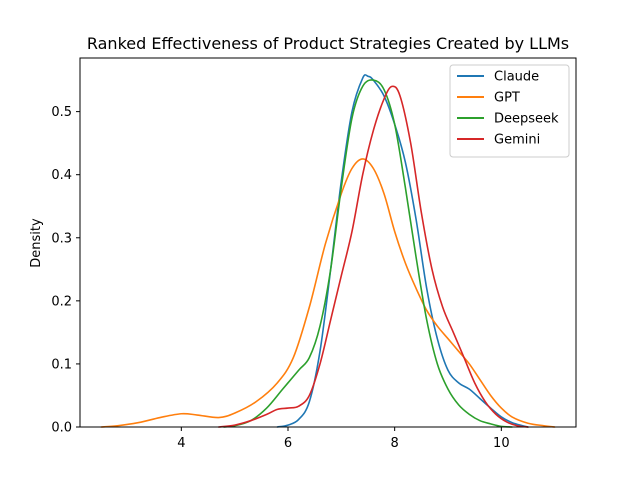  What do you see at coordinates (517, 140) in the screenshot?
I see `legend-label-gemini: Gemini` at bounding box center [517, 140].